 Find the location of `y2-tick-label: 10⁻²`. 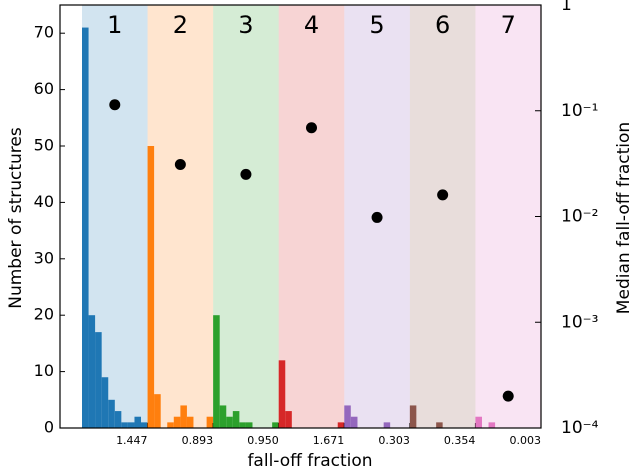

y2-tick-label: 10⁻² is located at coordinates (579, 217).